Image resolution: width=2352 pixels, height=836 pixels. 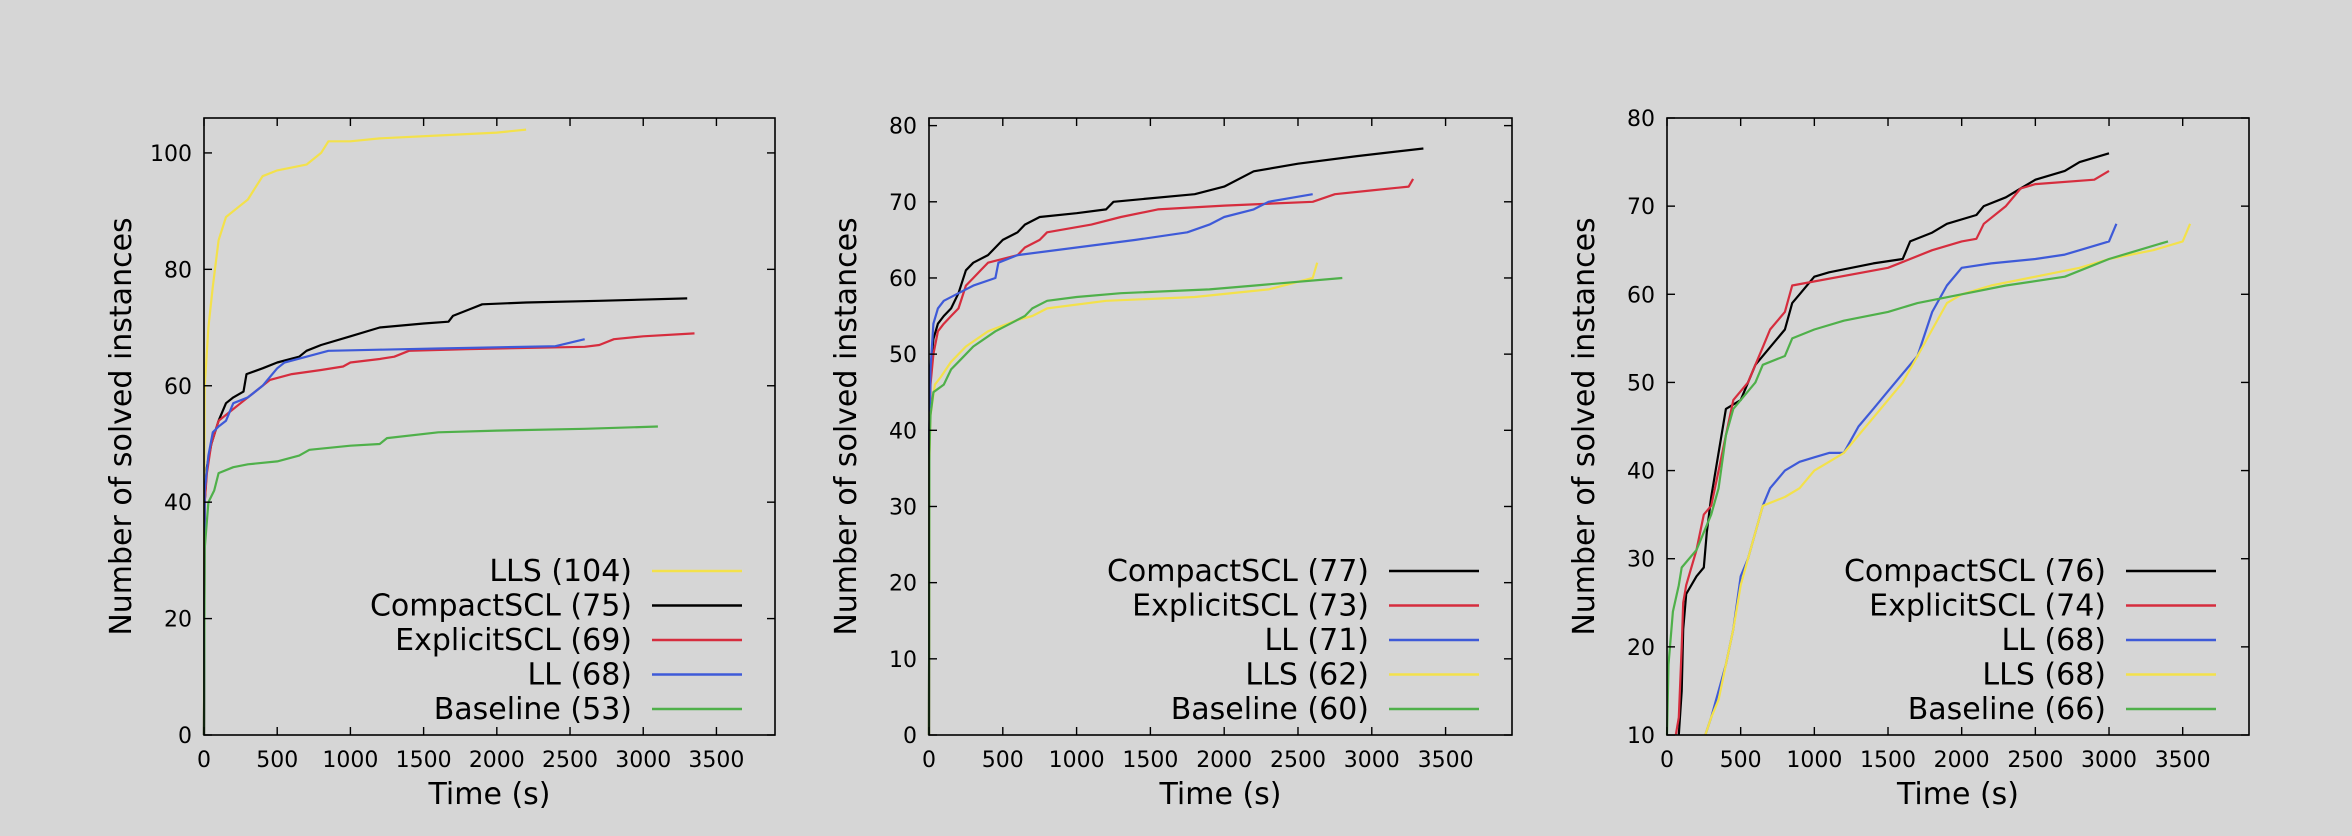 I want to click on y-tick-label: 100, so click(x=171, y=154).